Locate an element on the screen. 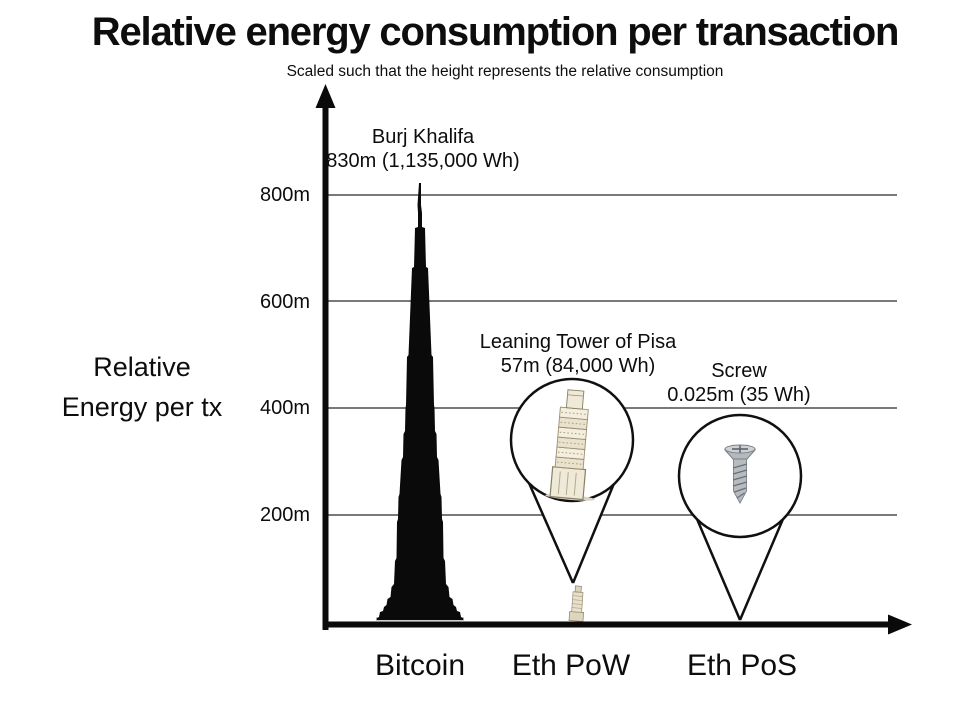 This screenshot has height=714, width=960. y-tick-400m: 400m is located at coordinates (284, 408).